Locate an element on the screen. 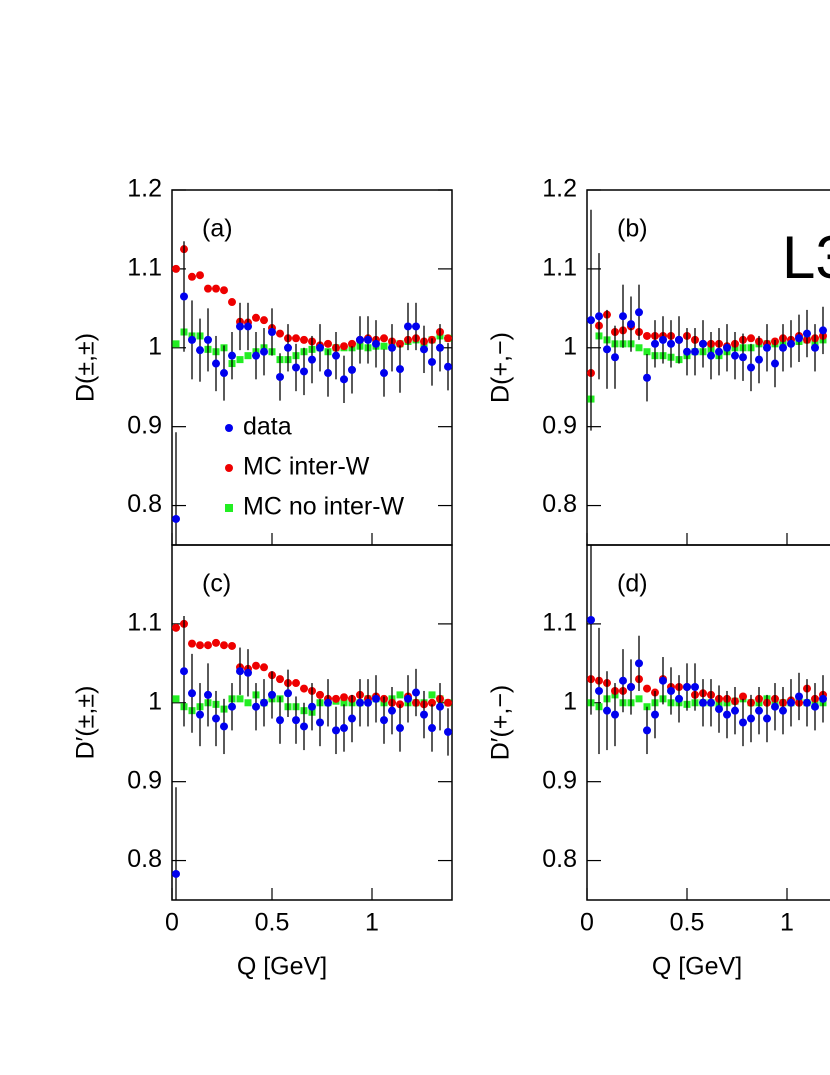 This screenshot has height=1075, width=830. y-tick-label: 1.2 is located at coordinates (559, 189).